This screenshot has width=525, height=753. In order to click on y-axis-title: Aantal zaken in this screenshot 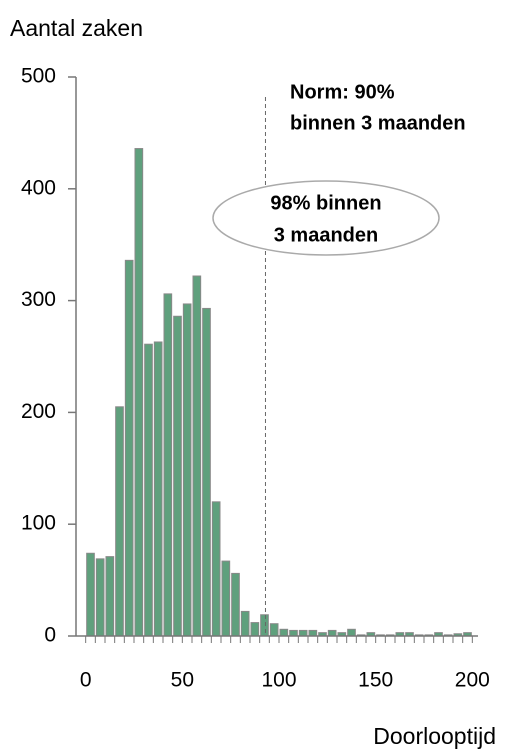, I will do `click(76, 28)`.